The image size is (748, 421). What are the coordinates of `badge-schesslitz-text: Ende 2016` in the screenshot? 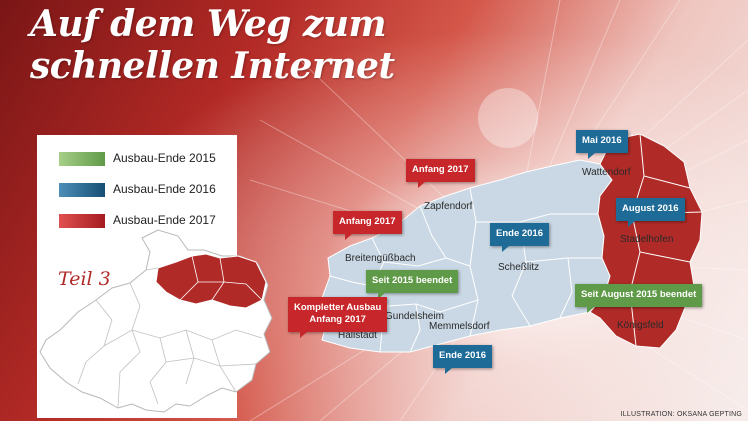 It's located at (519, 233).